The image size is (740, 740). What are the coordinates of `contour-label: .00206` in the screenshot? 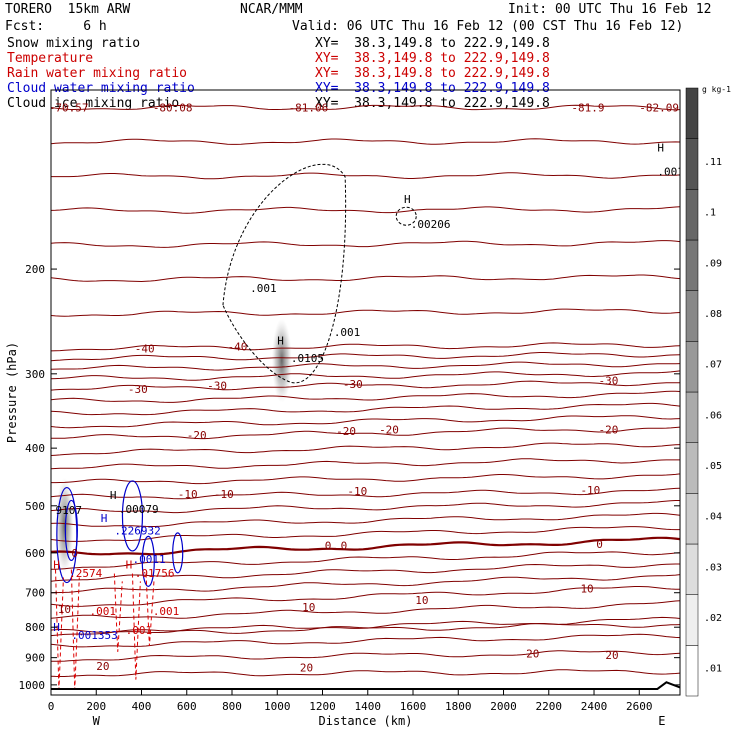 It's located at (431, 224).